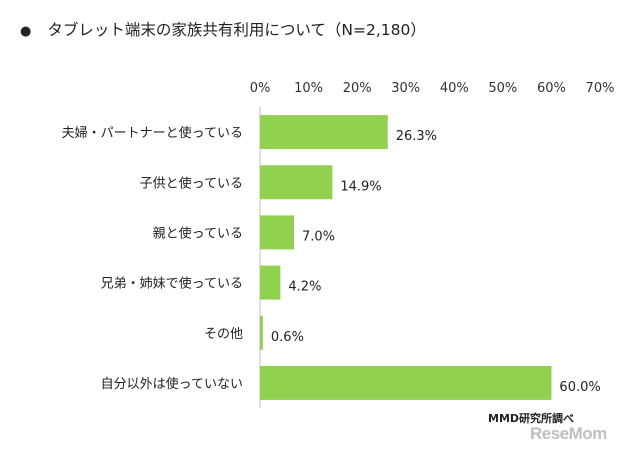  Describe the element at coordinates (287, 337) in the screenshot. I see `value-label: 0.6%` at that location.